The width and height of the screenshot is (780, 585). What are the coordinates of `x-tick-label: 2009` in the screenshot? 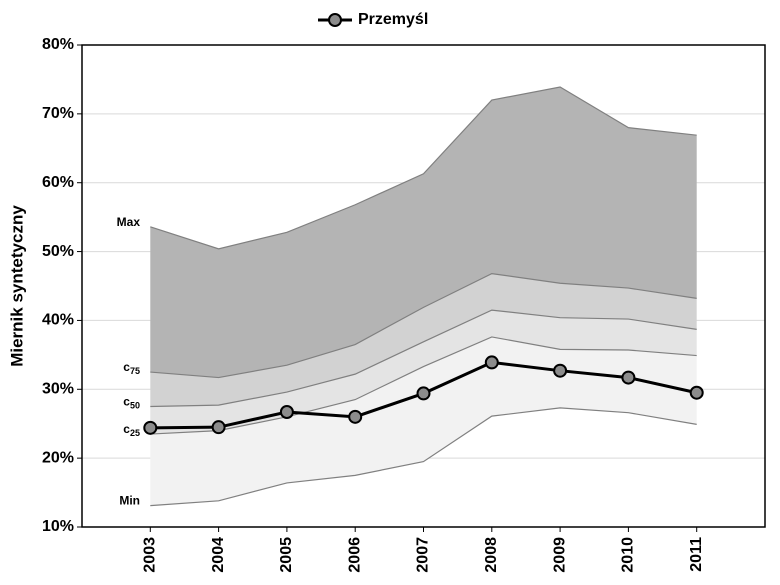 It's located at (559, 555).